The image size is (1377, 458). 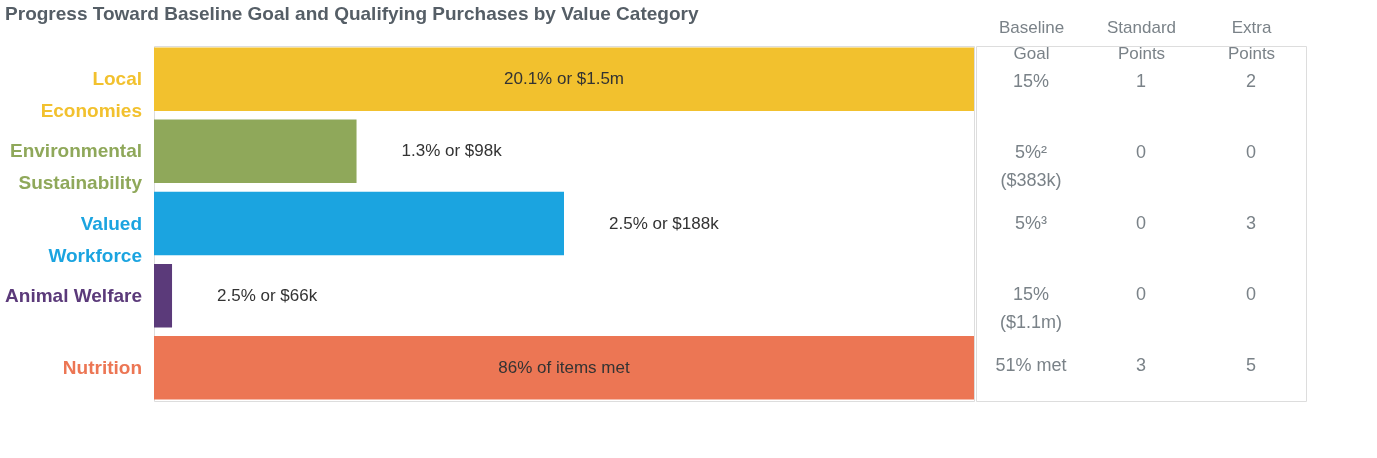 What do you see at coordinates (1031, 364) in the screenshot?
I see `text: 51% met` at bounding box center [1031, 364].